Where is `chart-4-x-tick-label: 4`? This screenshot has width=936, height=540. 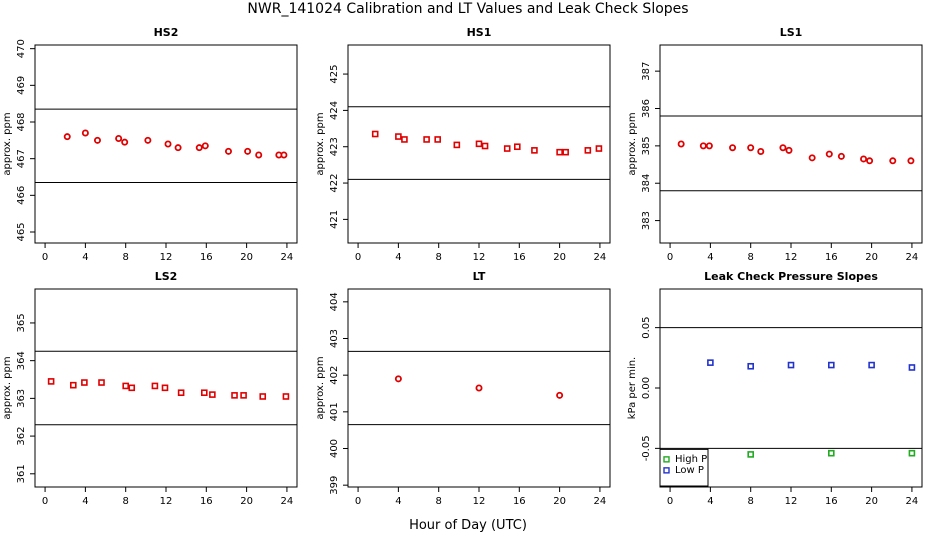 chart-4-x-tick-label: 4 is located at coordinates (85, 501).